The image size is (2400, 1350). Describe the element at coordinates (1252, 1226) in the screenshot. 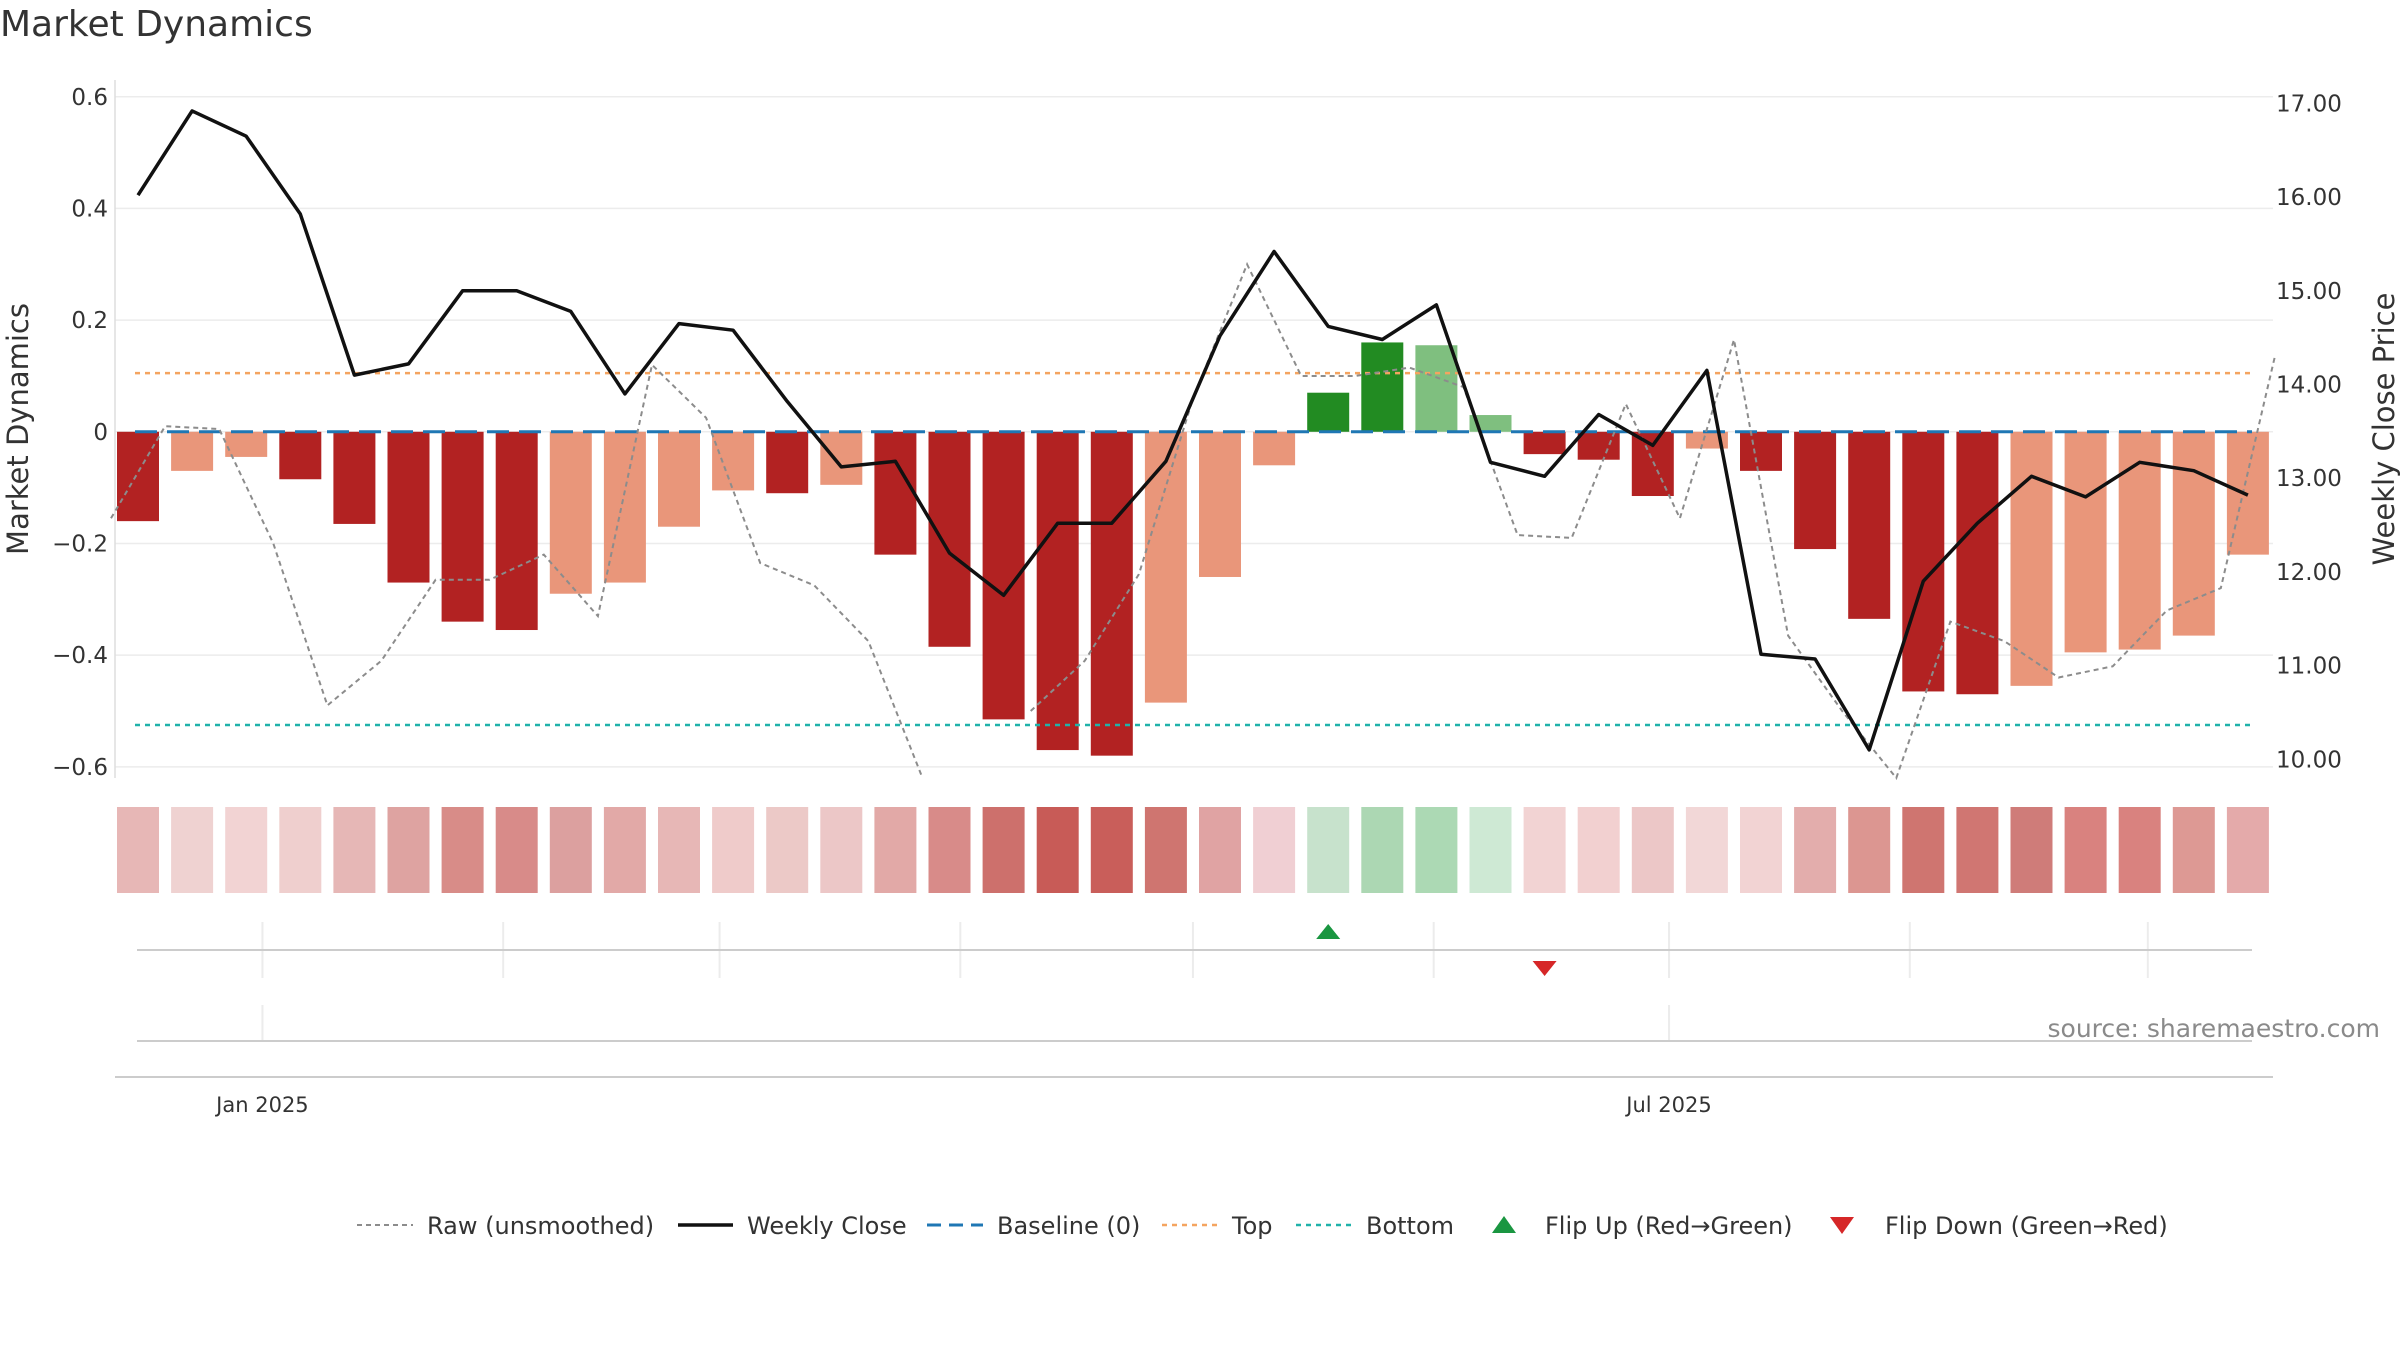

I see `legend-top-label: Top` at that location.